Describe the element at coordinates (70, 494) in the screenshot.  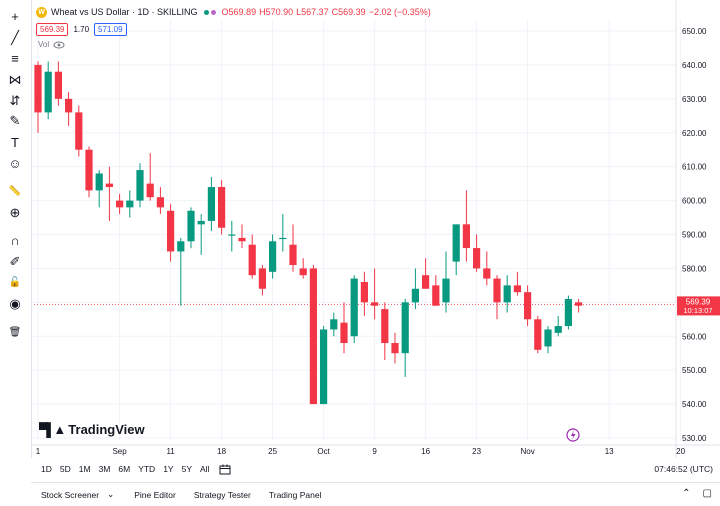
I see `tab-stock-screener: Stock Screener` at that location.